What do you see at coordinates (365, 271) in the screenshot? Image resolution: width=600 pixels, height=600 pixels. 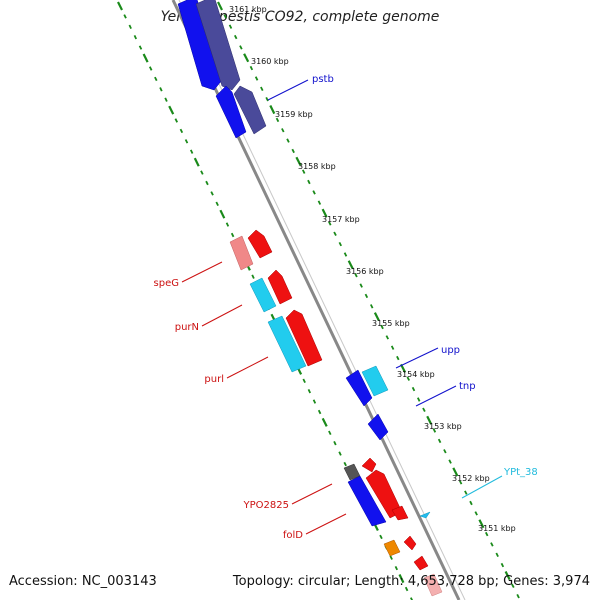 I see `kbp-label: 3156 kbp` at bounding box center [365, 271].